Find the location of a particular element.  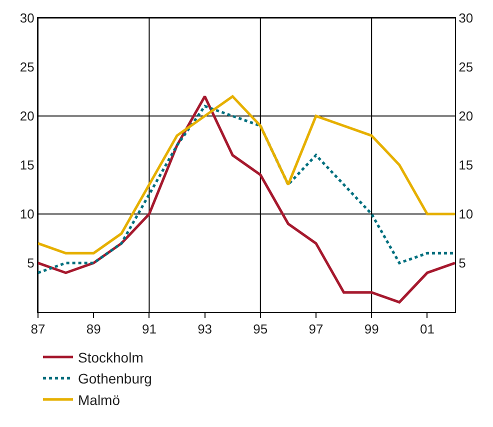

y-tick-label: 5 is located at coordinates (462, 263).